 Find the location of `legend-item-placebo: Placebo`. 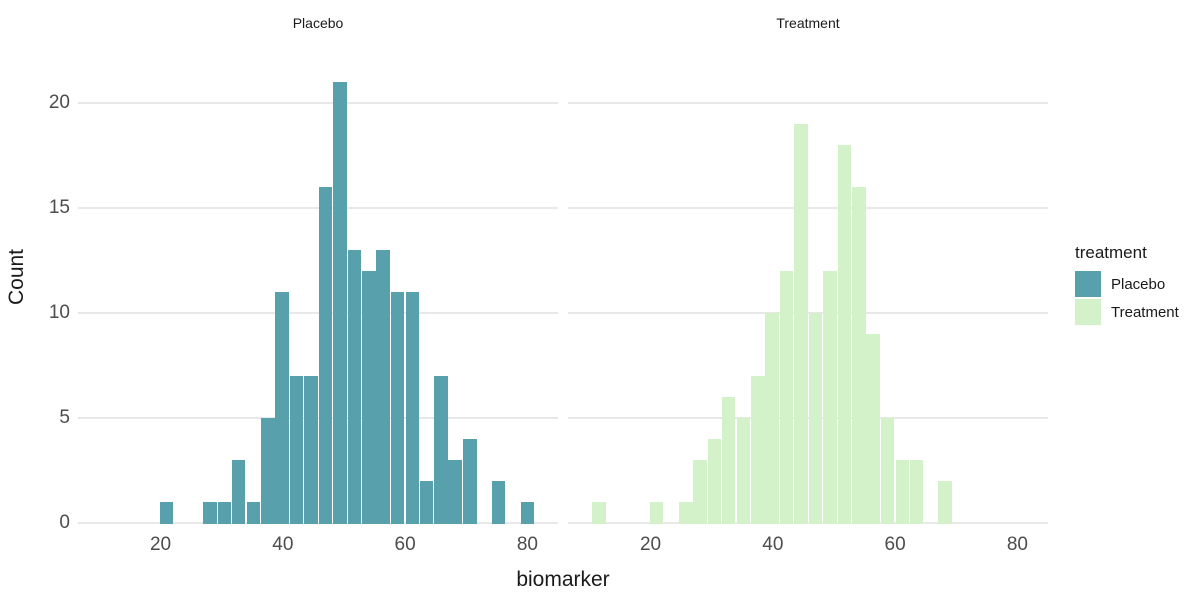

legend-item-placebo: Placebo is located at coordinates (1127, 284).